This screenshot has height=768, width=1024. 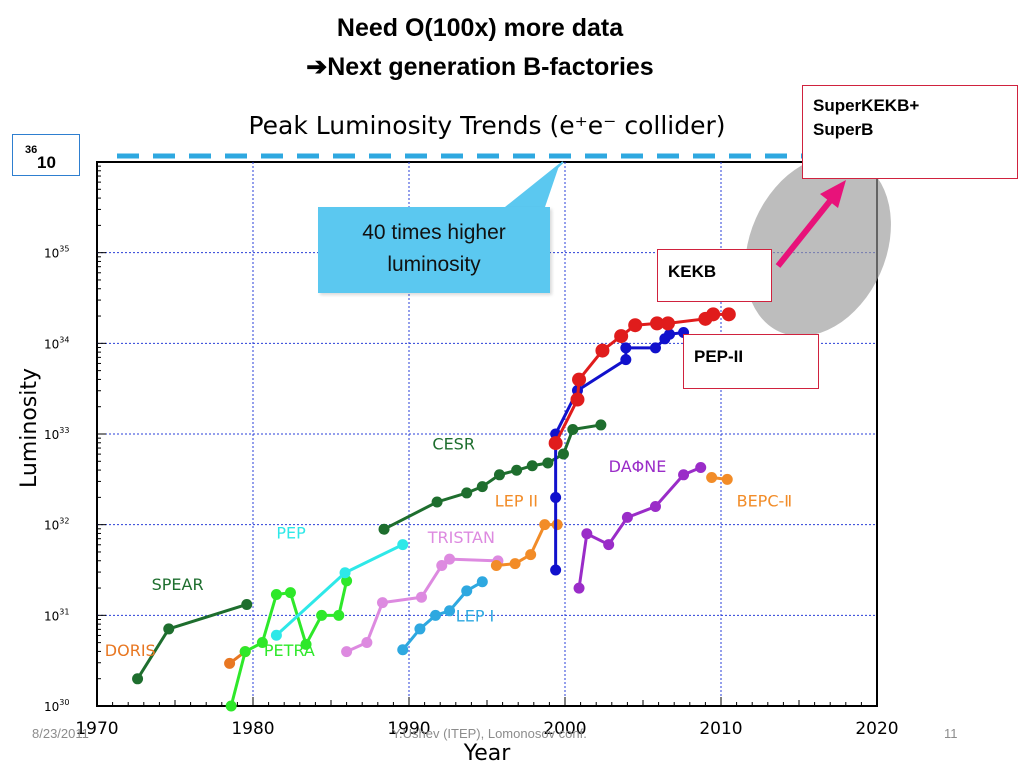 I want to click on footer-author: Y.Ushev (ITEP), Lomonosov conf., so click(x=489, y=733).